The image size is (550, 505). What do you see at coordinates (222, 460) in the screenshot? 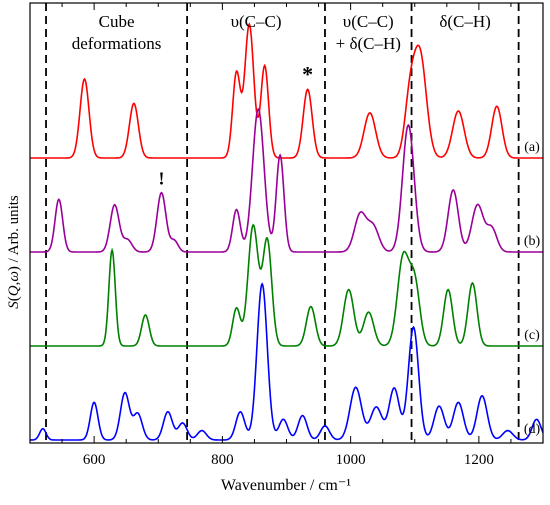
I see `x-tick-label: 800` at bounding box center [222, 460].